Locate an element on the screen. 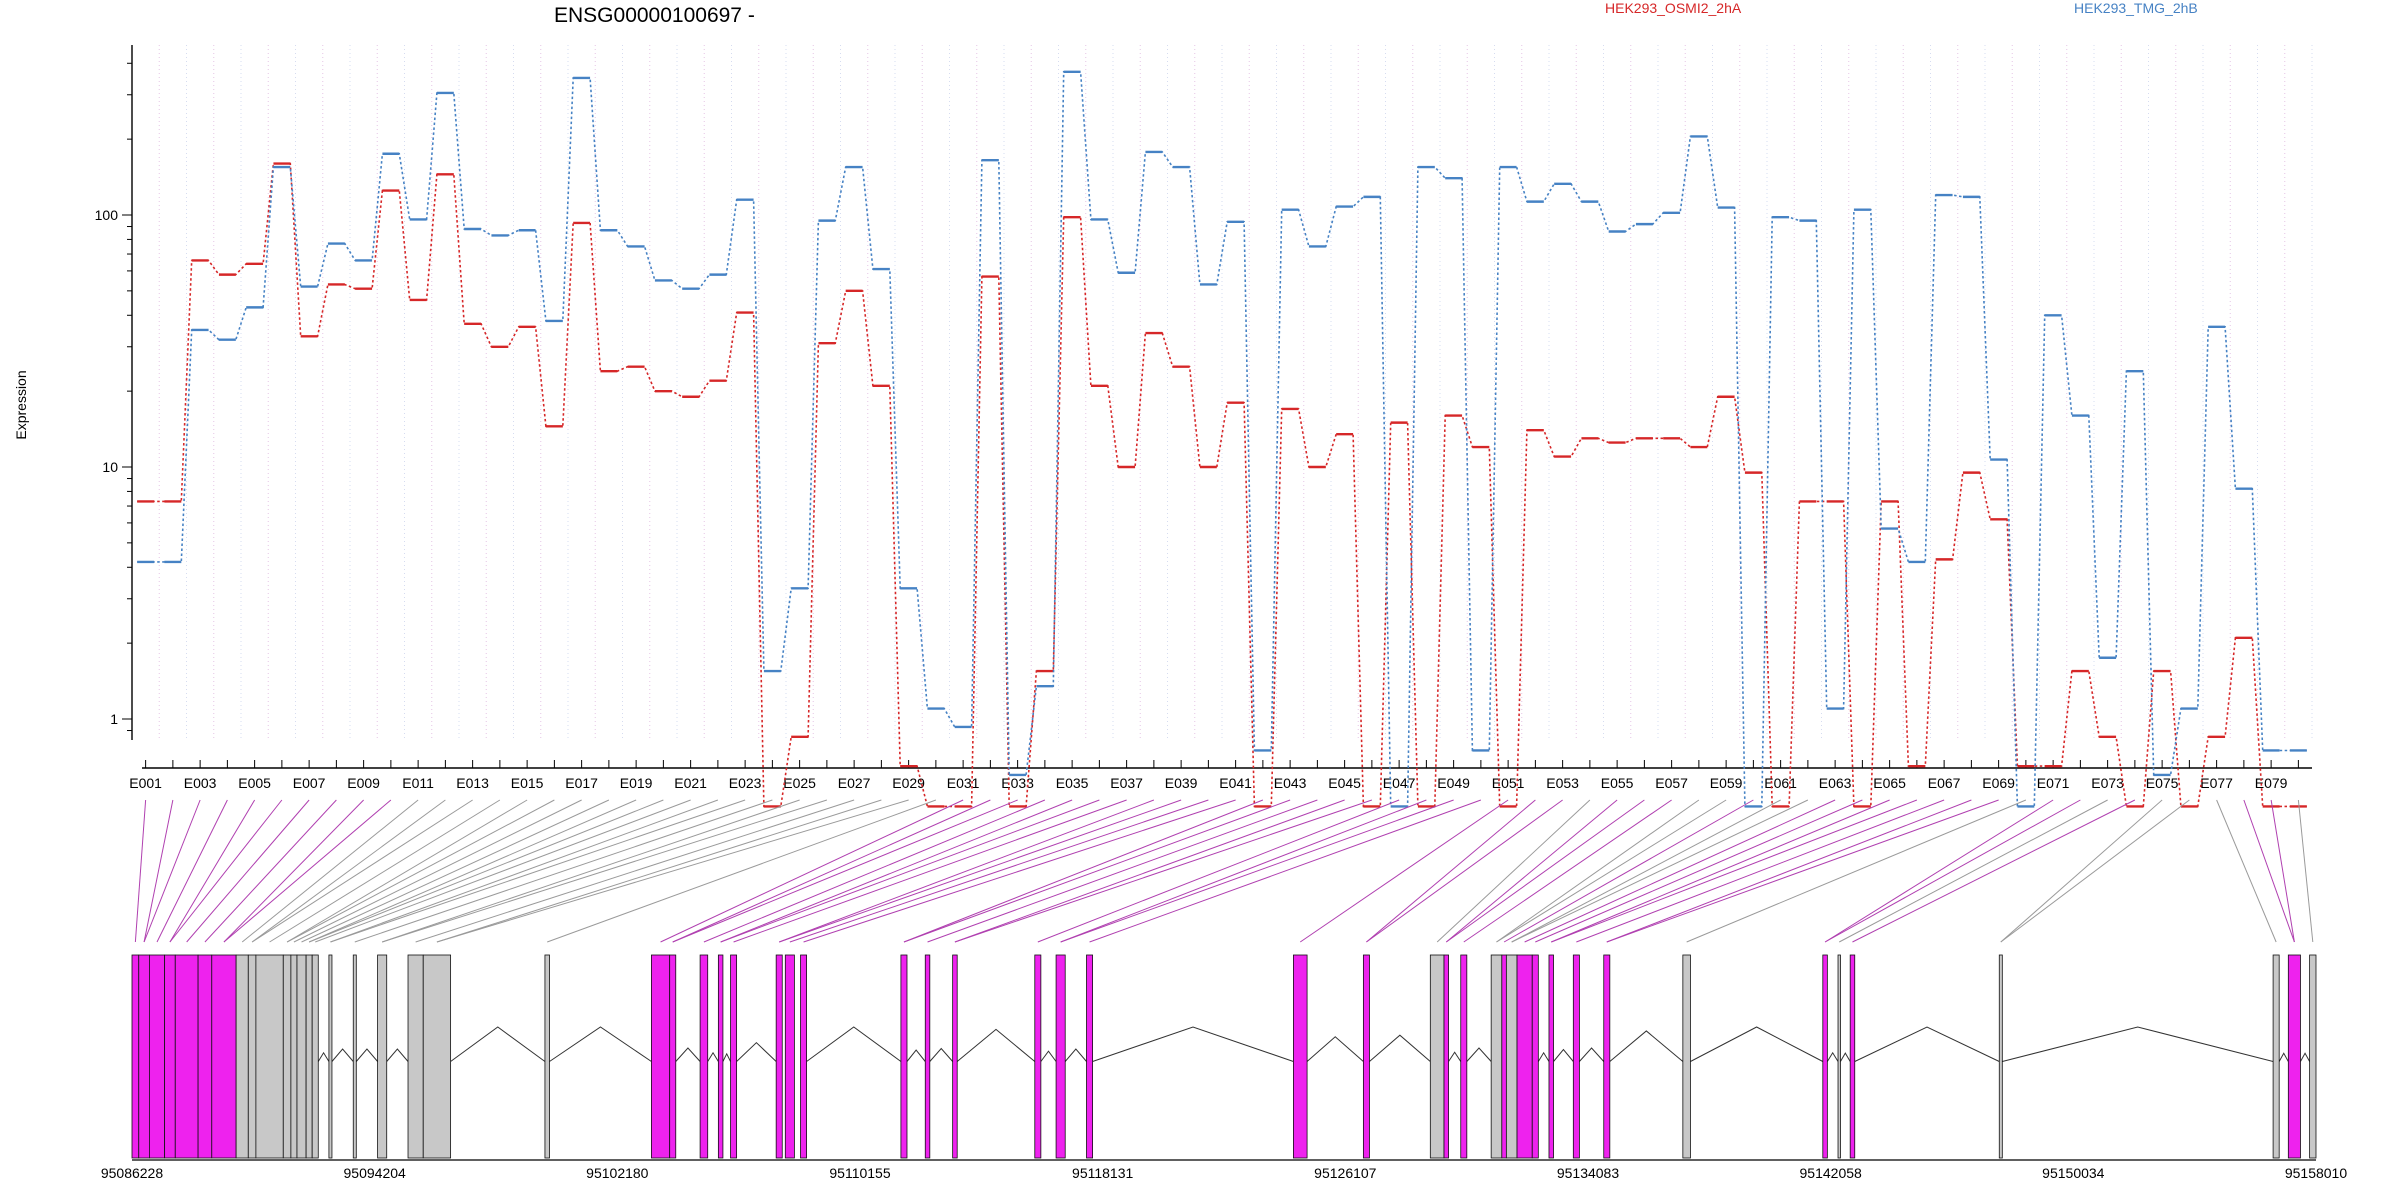 This screenshot has height=1200, width=2400. x-tick-label: E063 is located at coordinates (1835, 783).